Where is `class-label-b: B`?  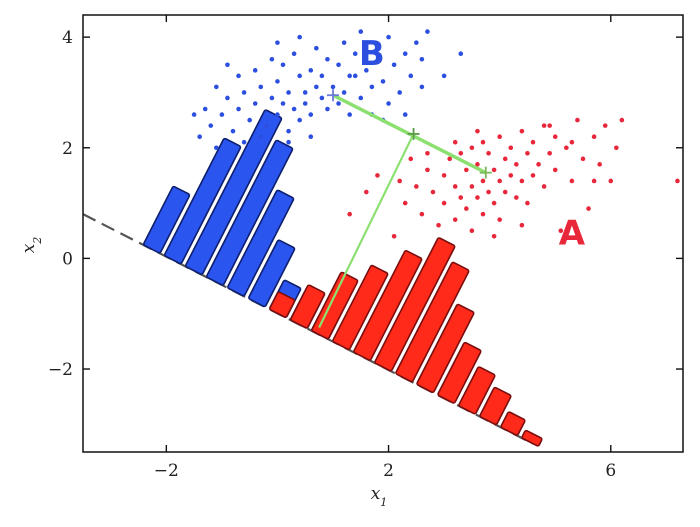 class-label-b: B is located at coordinates (372, 54).